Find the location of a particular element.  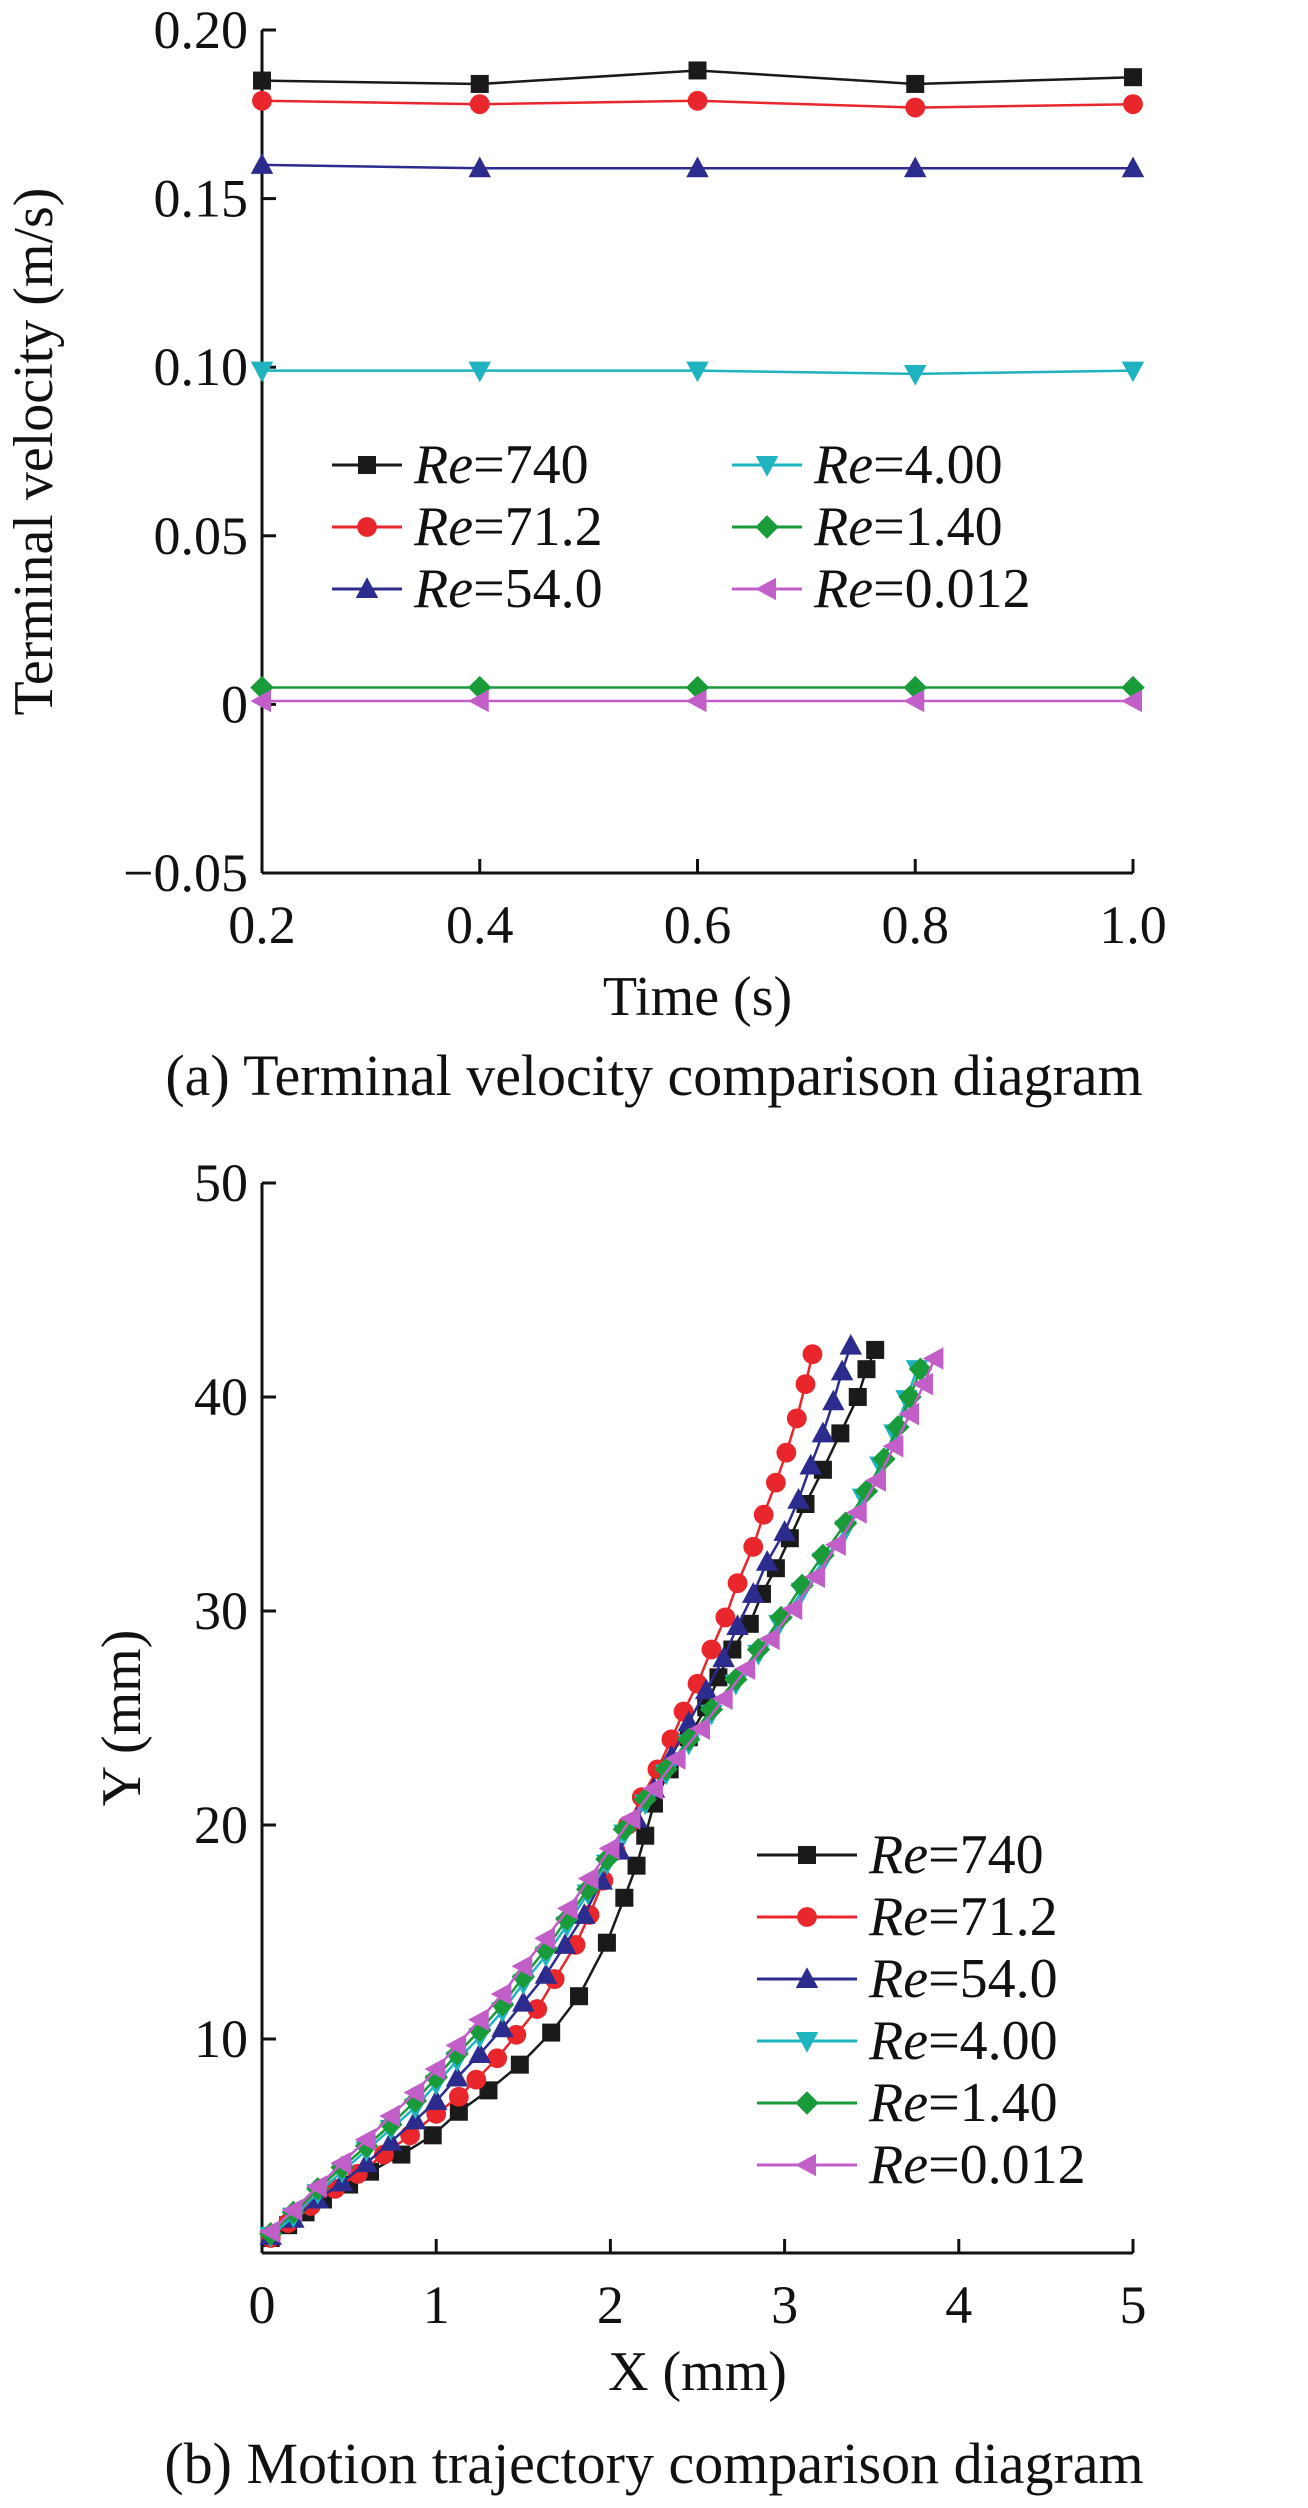

x-tick-label: 2 is located at coordinates (610, 2305).